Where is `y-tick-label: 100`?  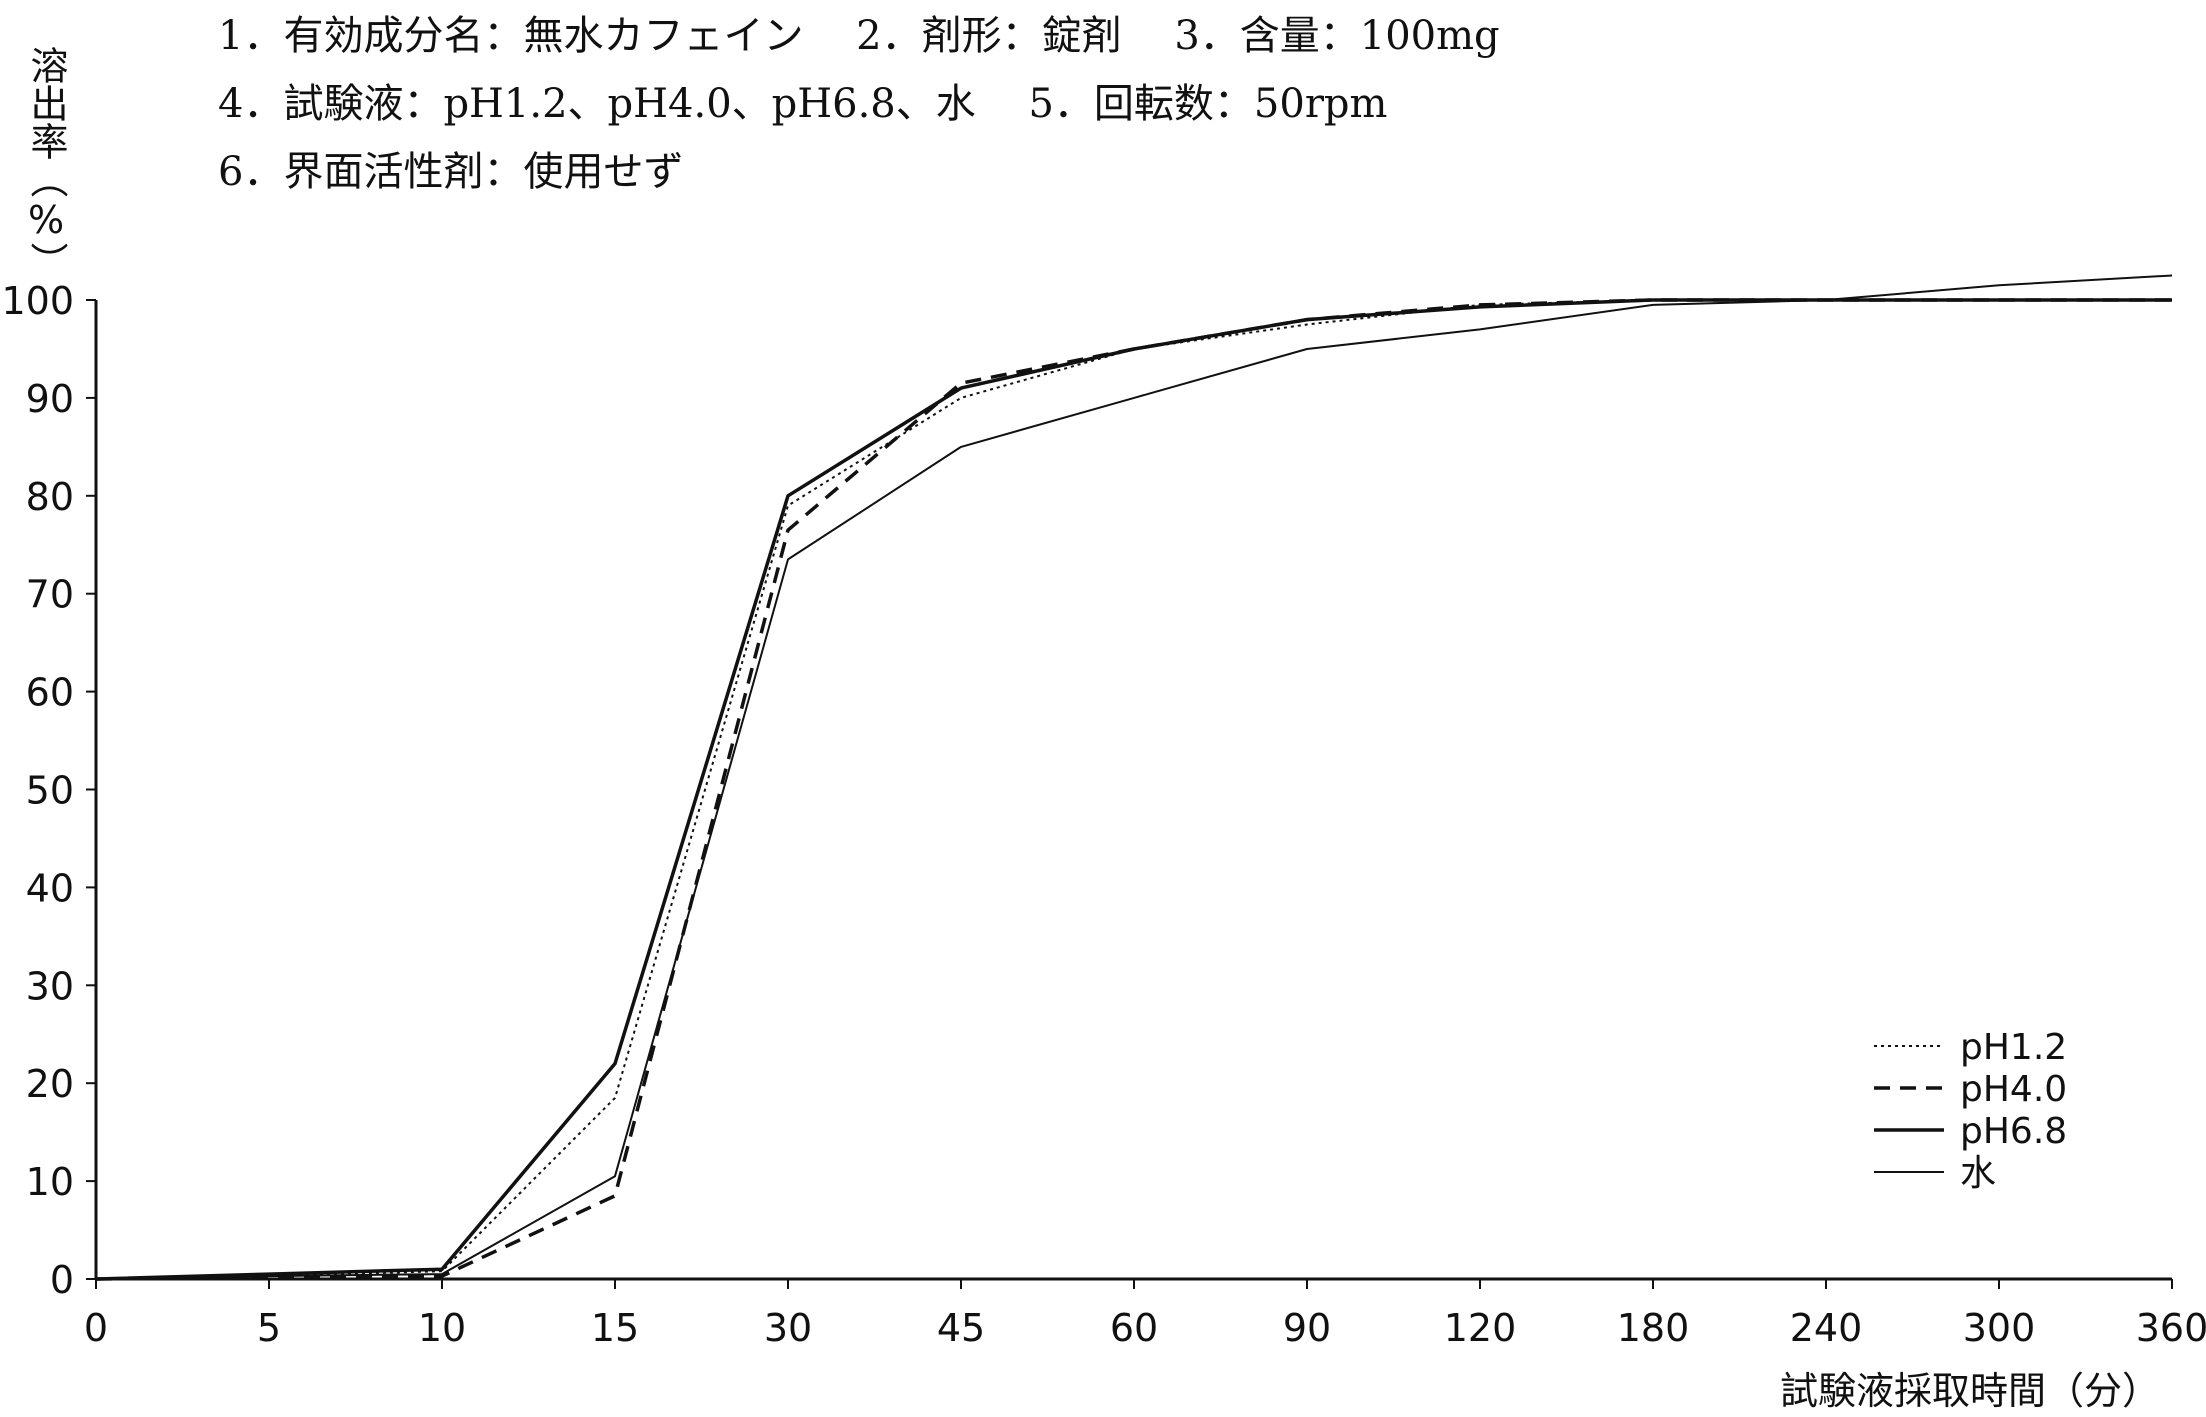
y-tick-label: 100 is located at coordinates (37, 301).